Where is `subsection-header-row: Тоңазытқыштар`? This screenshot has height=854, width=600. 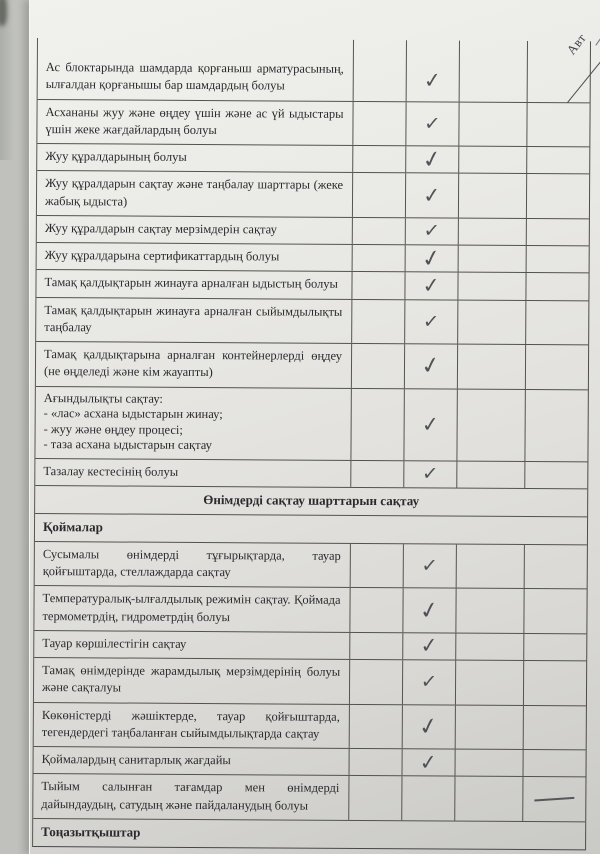 subsection-header-row: Тоңазытқыштар is located at coordinates (309, 834).